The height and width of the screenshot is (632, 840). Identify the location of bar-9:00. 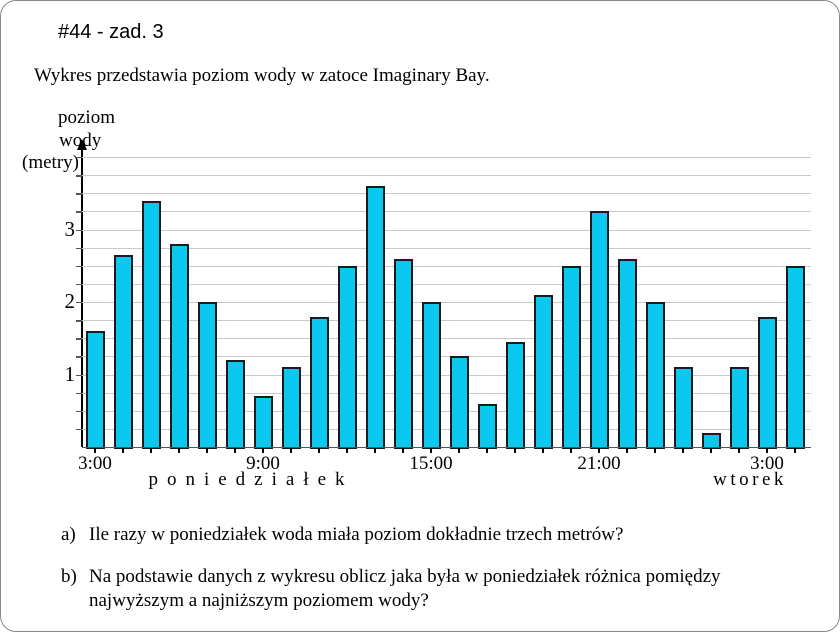
(263, 422).